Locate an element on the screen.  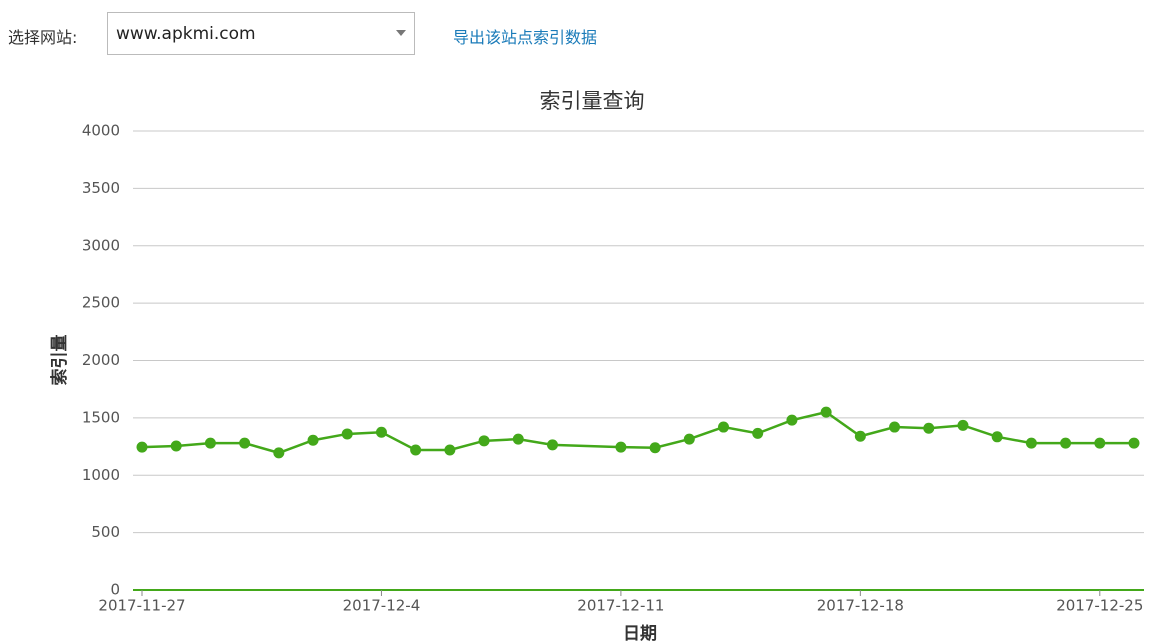
x-axis-label: 日期 is located at coordinates (640, 634).